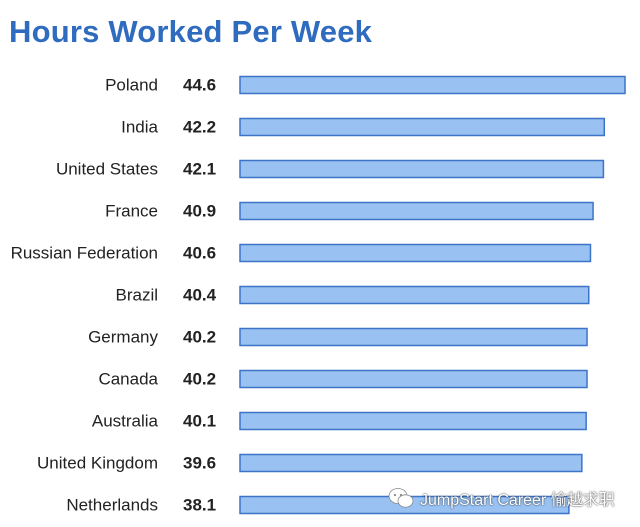  Describe the element at coordinates (123, 337) in the screenshot. I see `category-label: Germany` at that location.